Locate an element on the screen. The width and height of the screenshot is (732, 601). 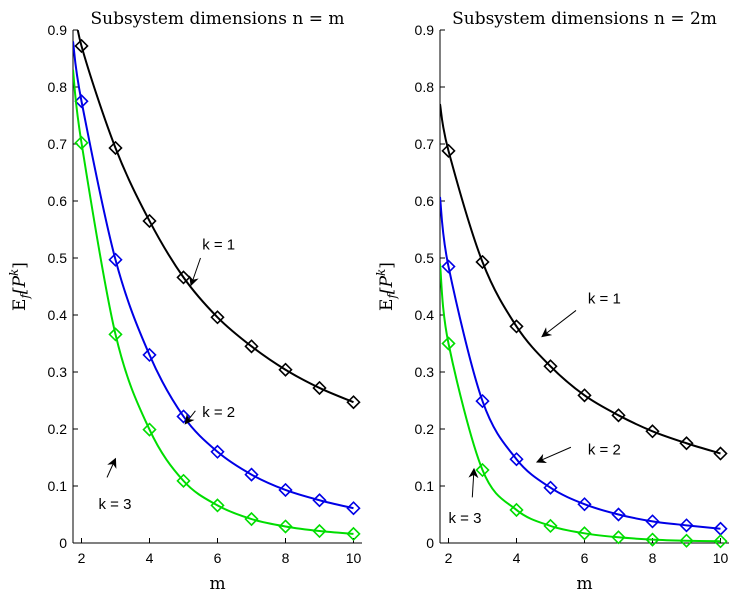
annotation-k2: k = 2 is located at coordinates (209, 414).